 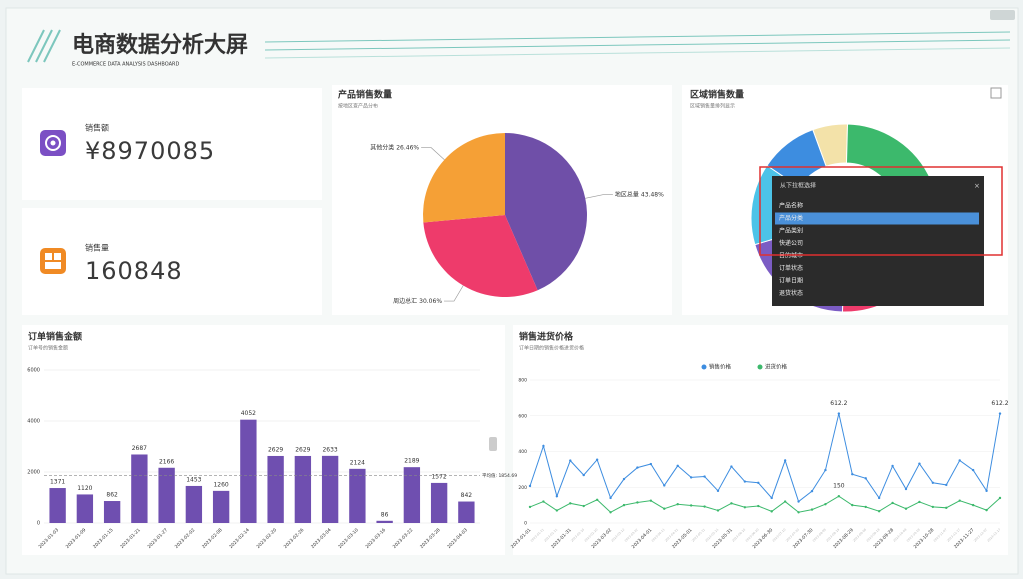 What do you see at coordinates (33, 422) in the screenshot?
I see `y-tick-label: 4000` at bounding box center [33, 422].